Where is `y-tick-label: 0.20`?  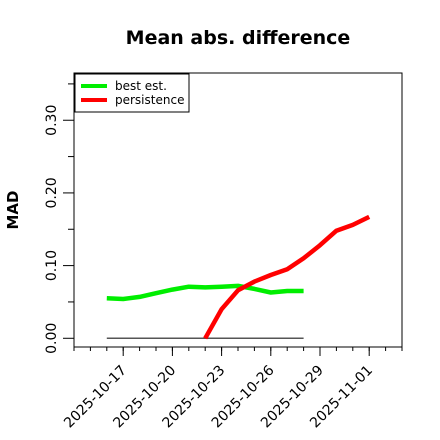
y-tick-label: 0.20 is located at coordinates (52, 192).